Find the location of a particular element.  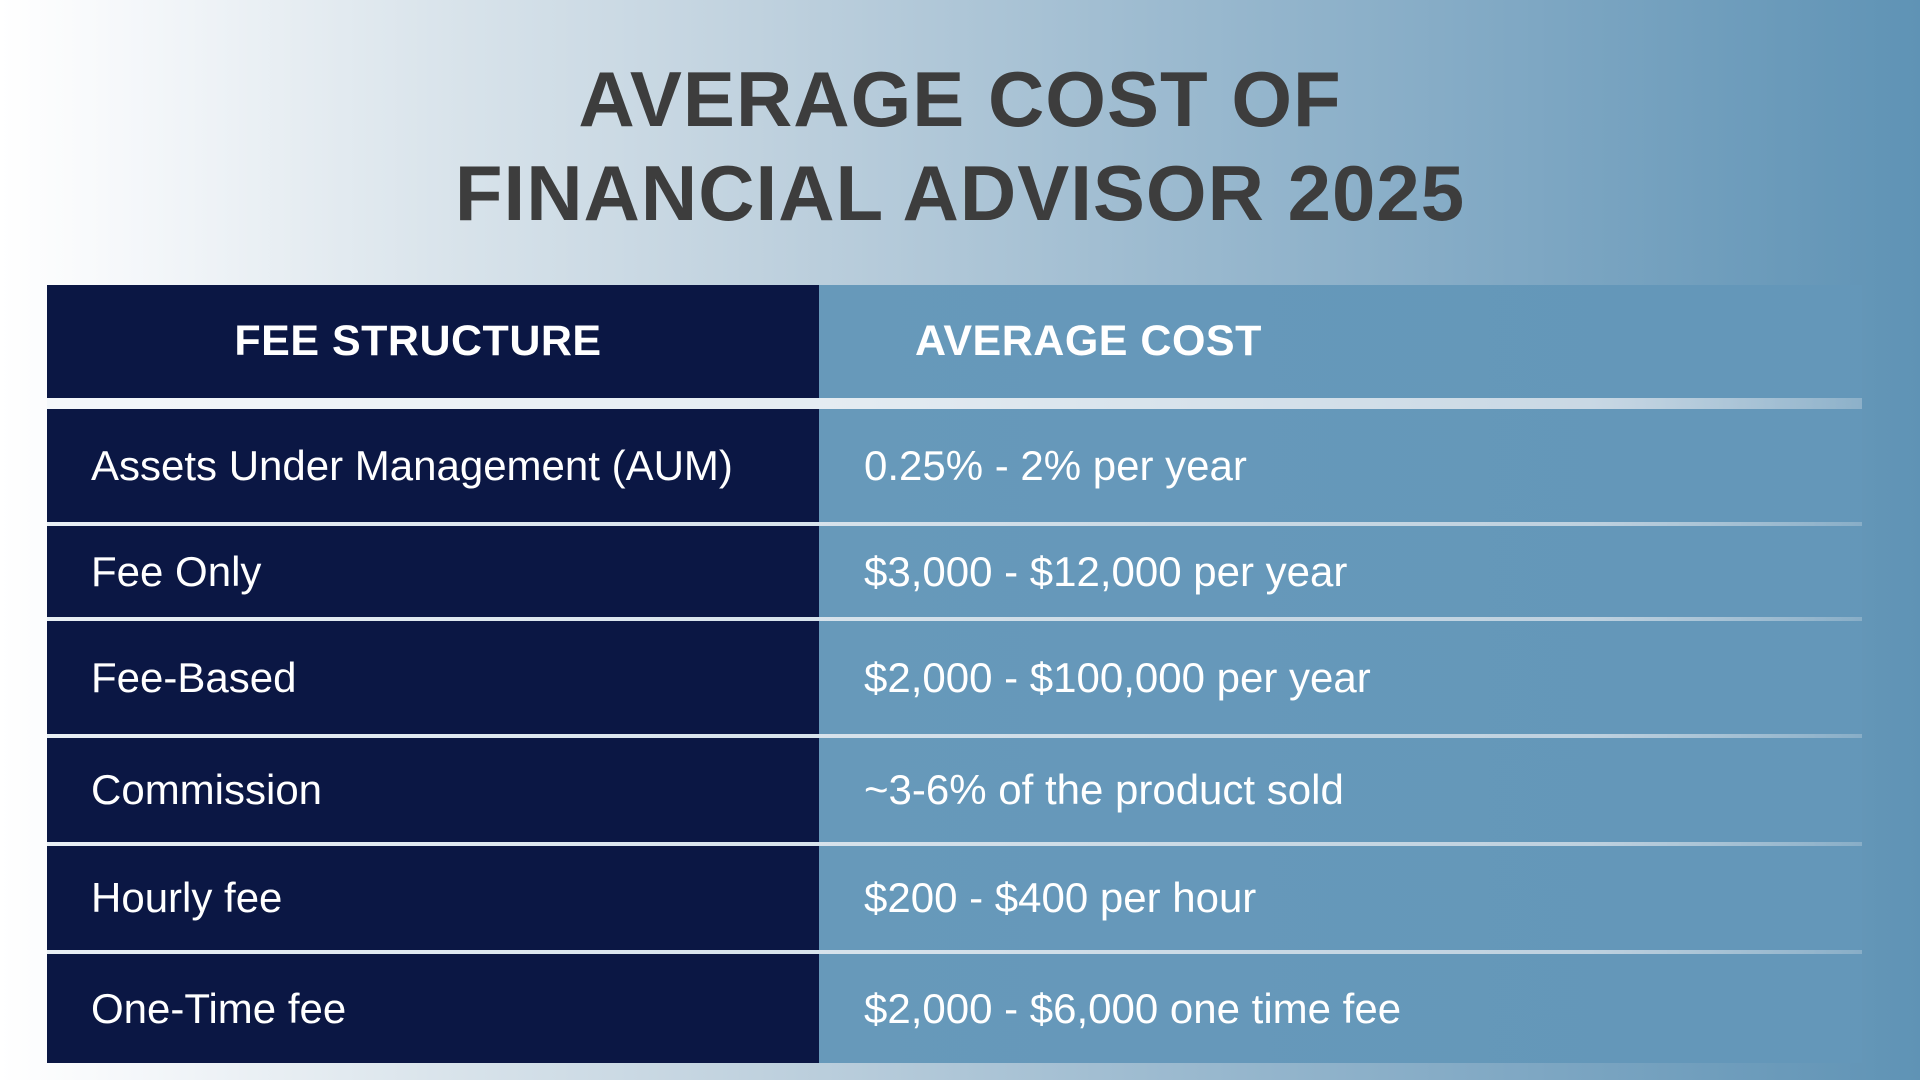

table-row: Fee Only $3,000 - $12,000 per year is located at coordinates (954, 571).